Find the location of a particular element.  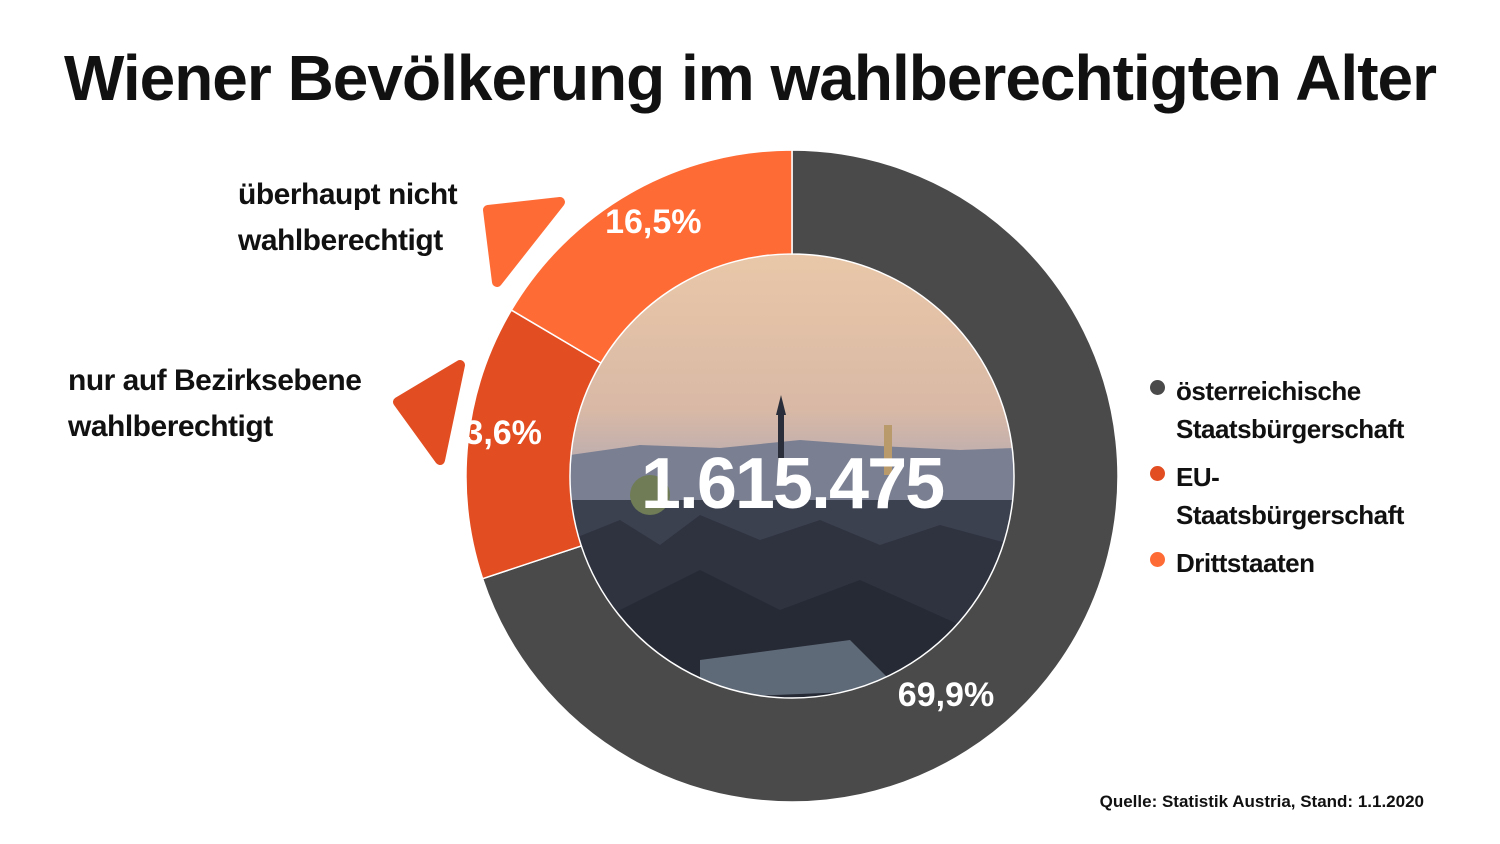

legend-label: EU- is located at coordinates (1198, 477).